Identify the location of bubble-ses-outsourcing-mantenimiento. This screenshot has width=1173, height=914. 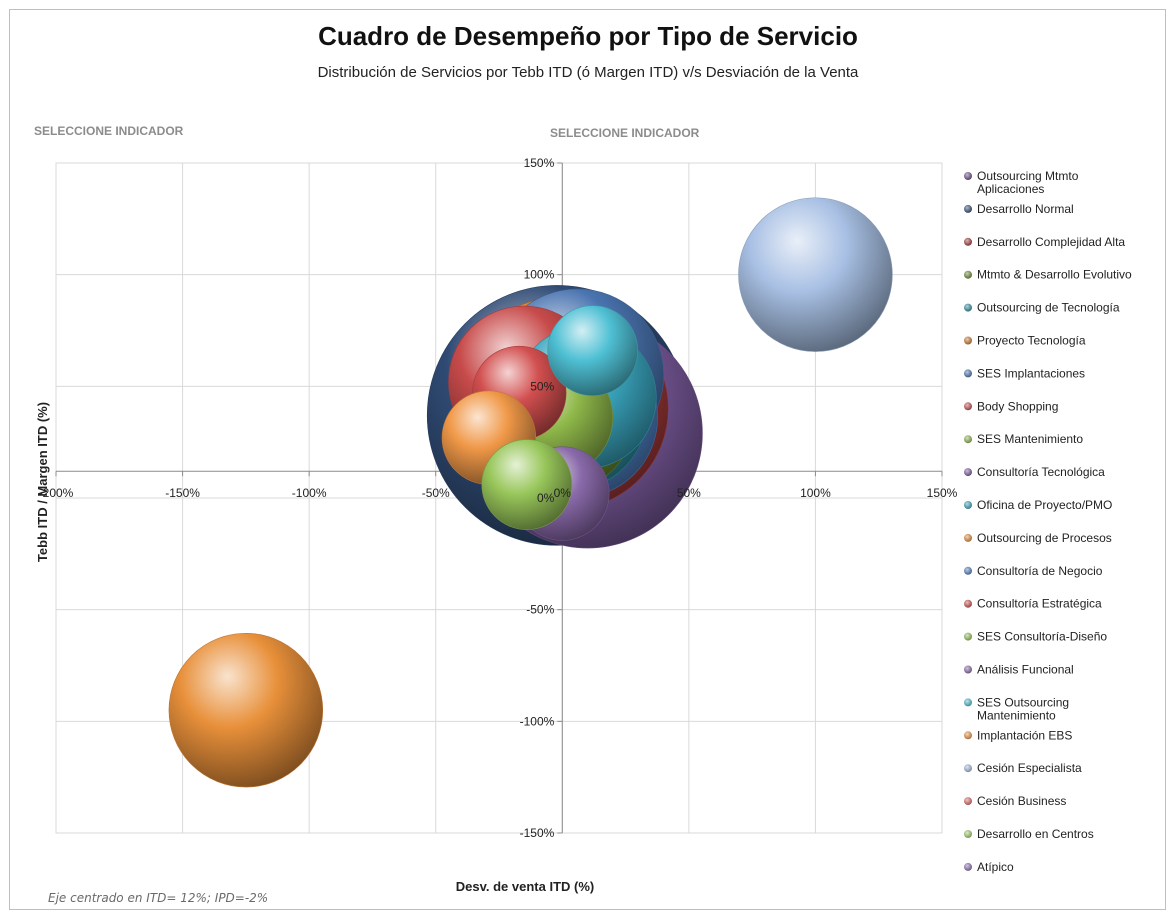
(592, 350).